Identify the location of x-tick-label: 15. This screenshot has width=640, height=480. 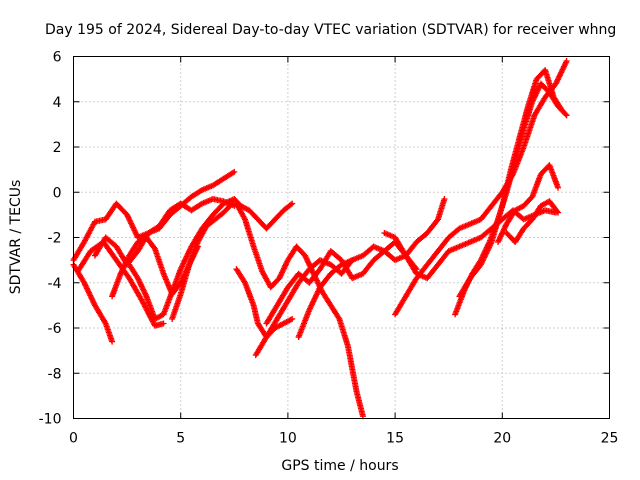
(395, 439).